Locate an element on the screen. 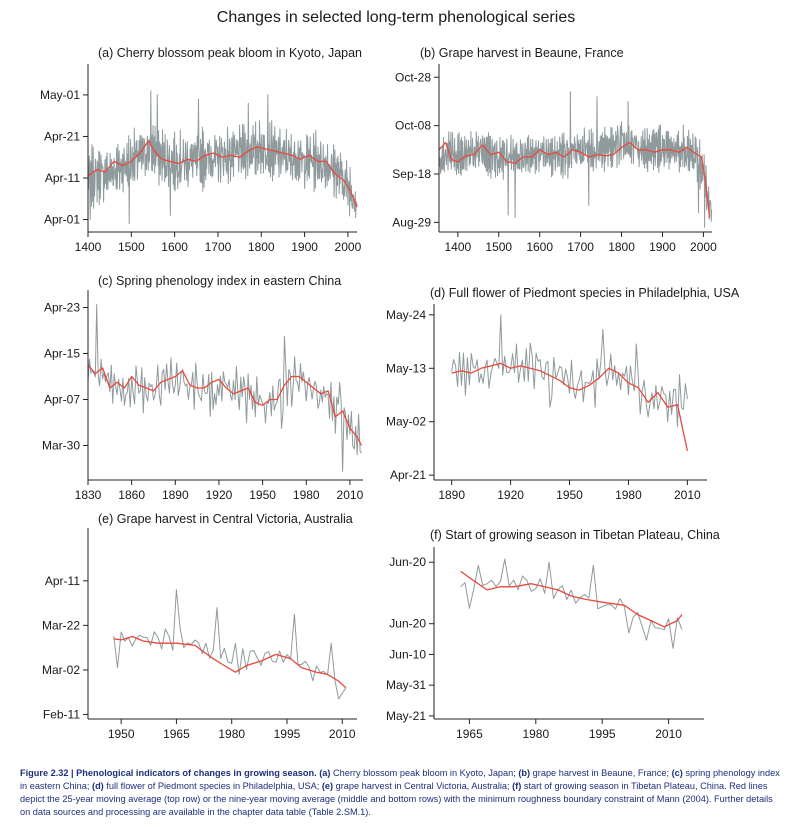  x-tick-label-b: 1500 is located at coordinates (498, 247).